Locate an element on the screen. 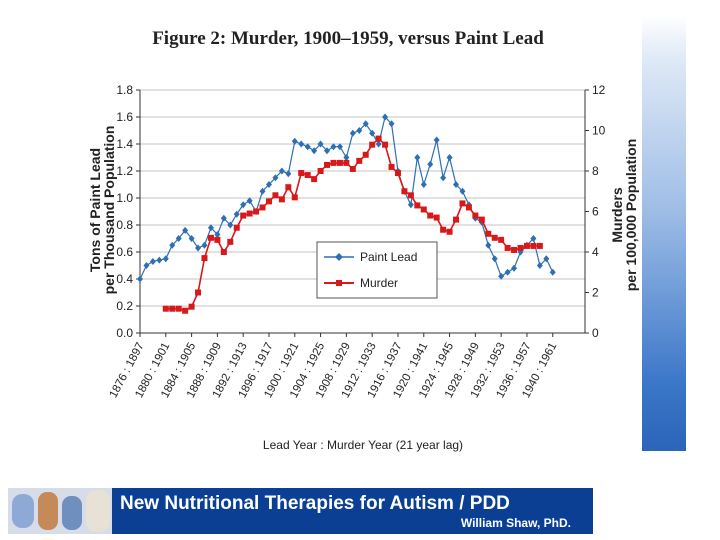 This screenshot has height=540, width=720. left-tick-label: 0.2 is located at coordinates (124, 306).